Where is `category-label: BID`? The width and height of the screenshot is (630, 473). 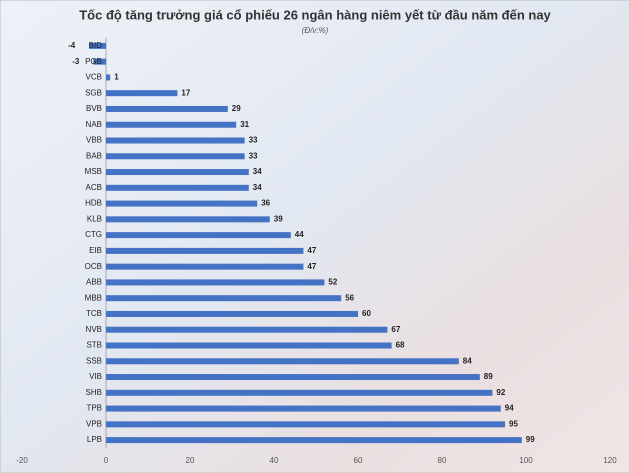
category-label: BID is located at coordinates (96, 45).